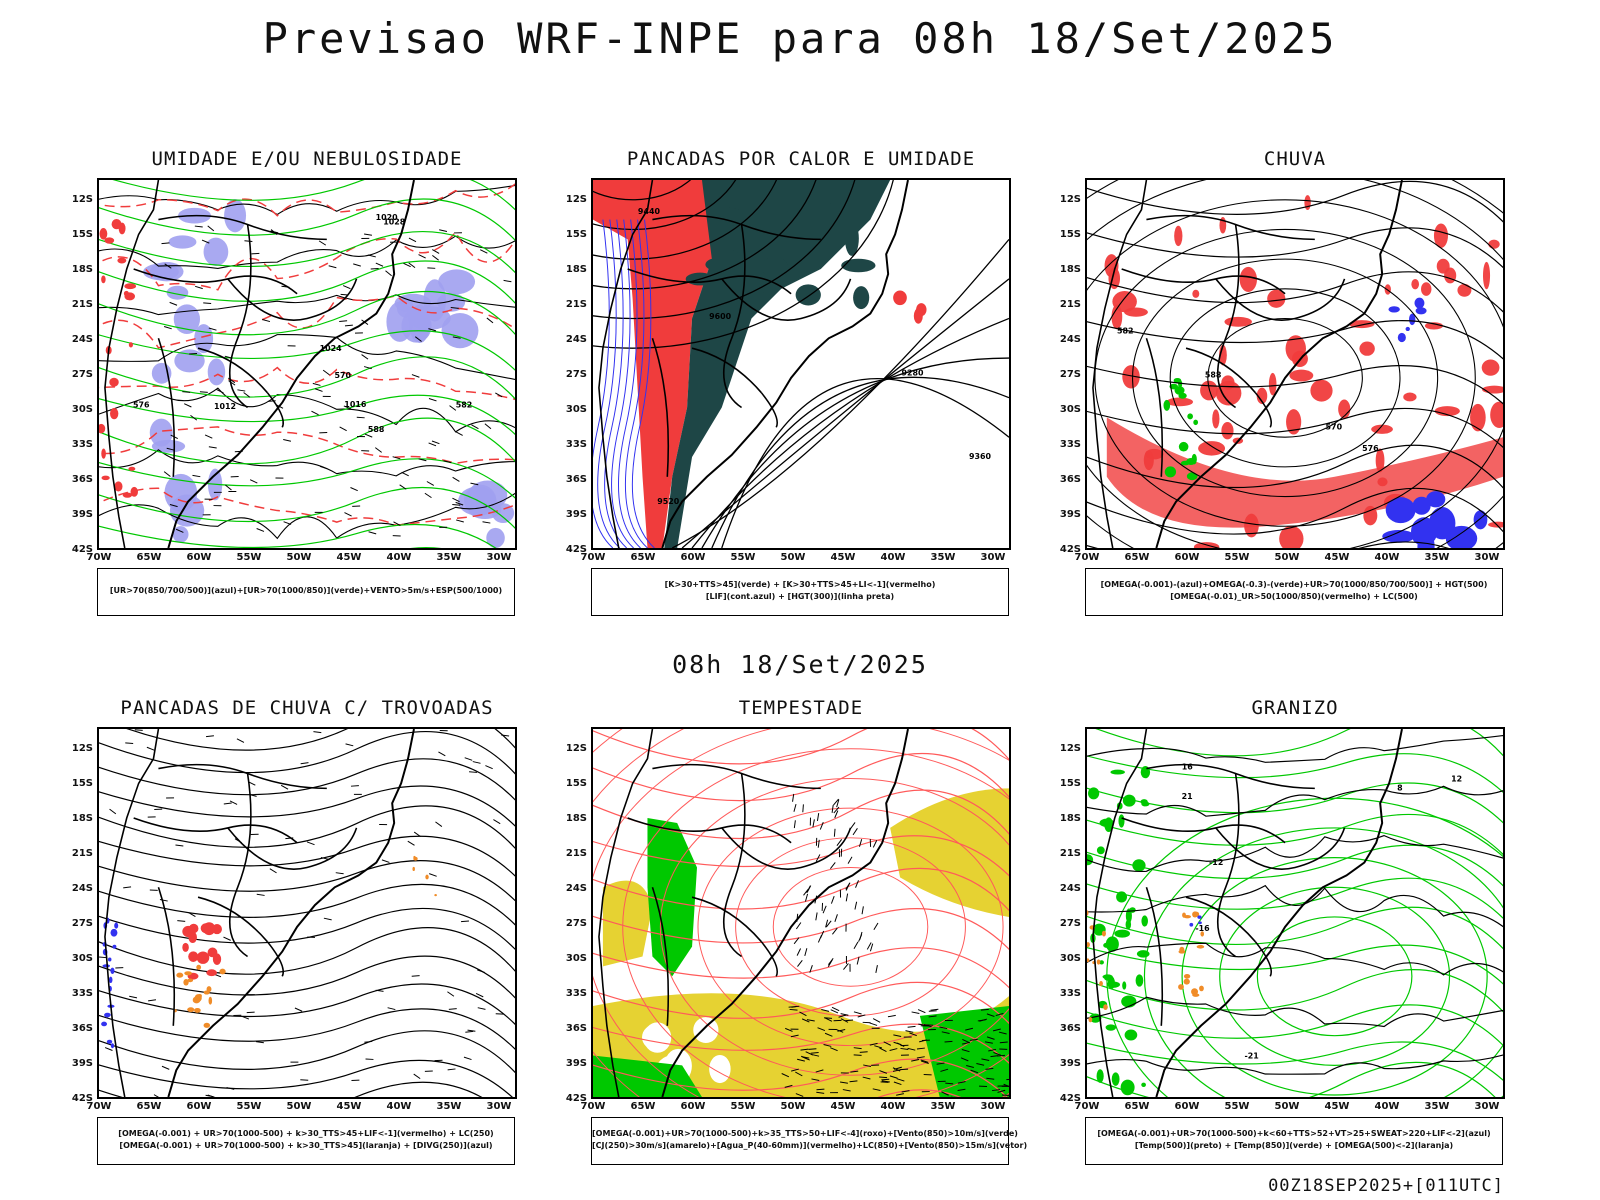 The height and width of the screenshot is (1200, 1600). Describe the element at coordinates (1295, 159) in the screenshot. I see `panel-title: CHUVA` at that location.